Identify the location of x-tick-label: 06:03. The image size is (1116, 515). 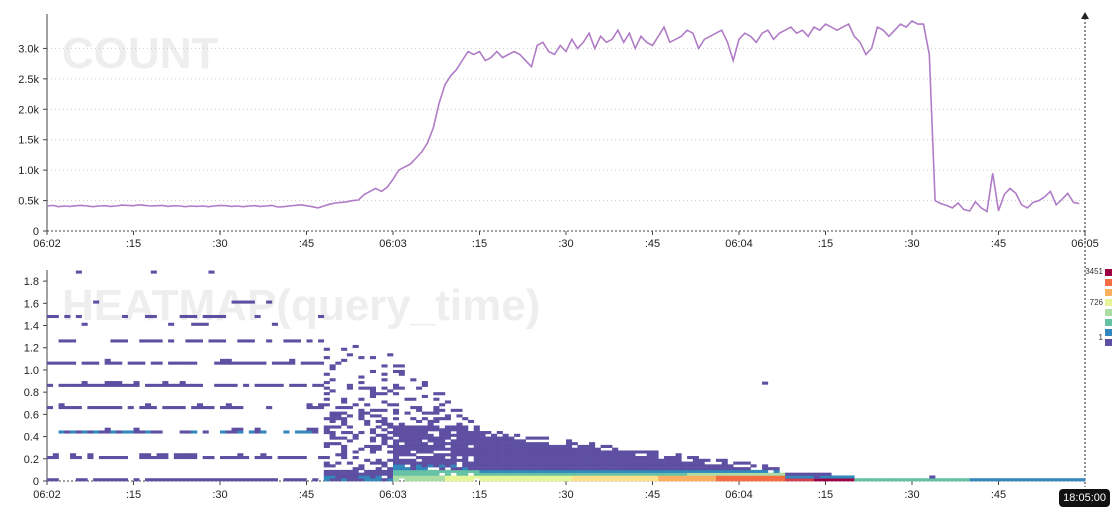
(393, 244).